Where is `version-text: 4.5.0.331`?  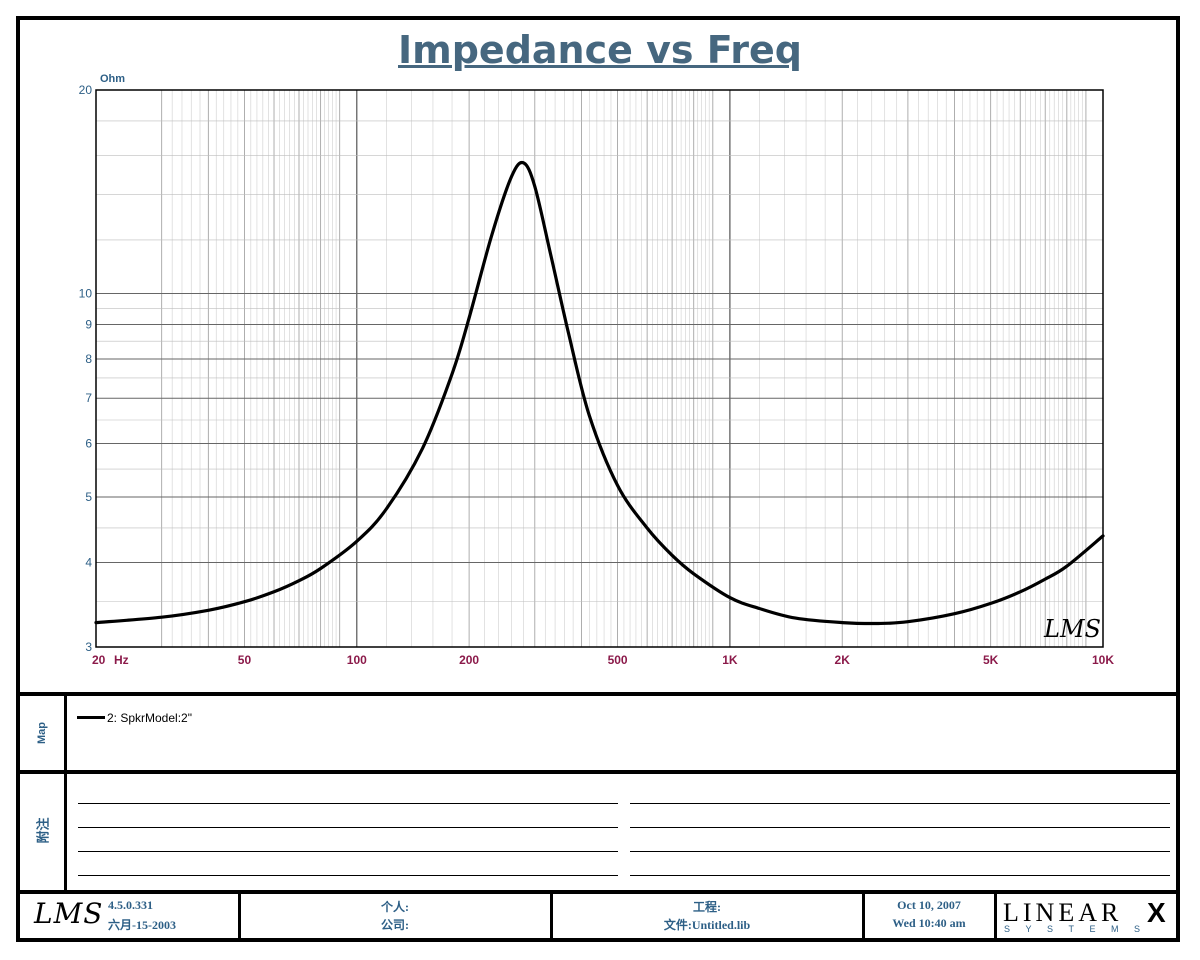 version-text: 4.5.0.331 is located at coordinates (130, 905).